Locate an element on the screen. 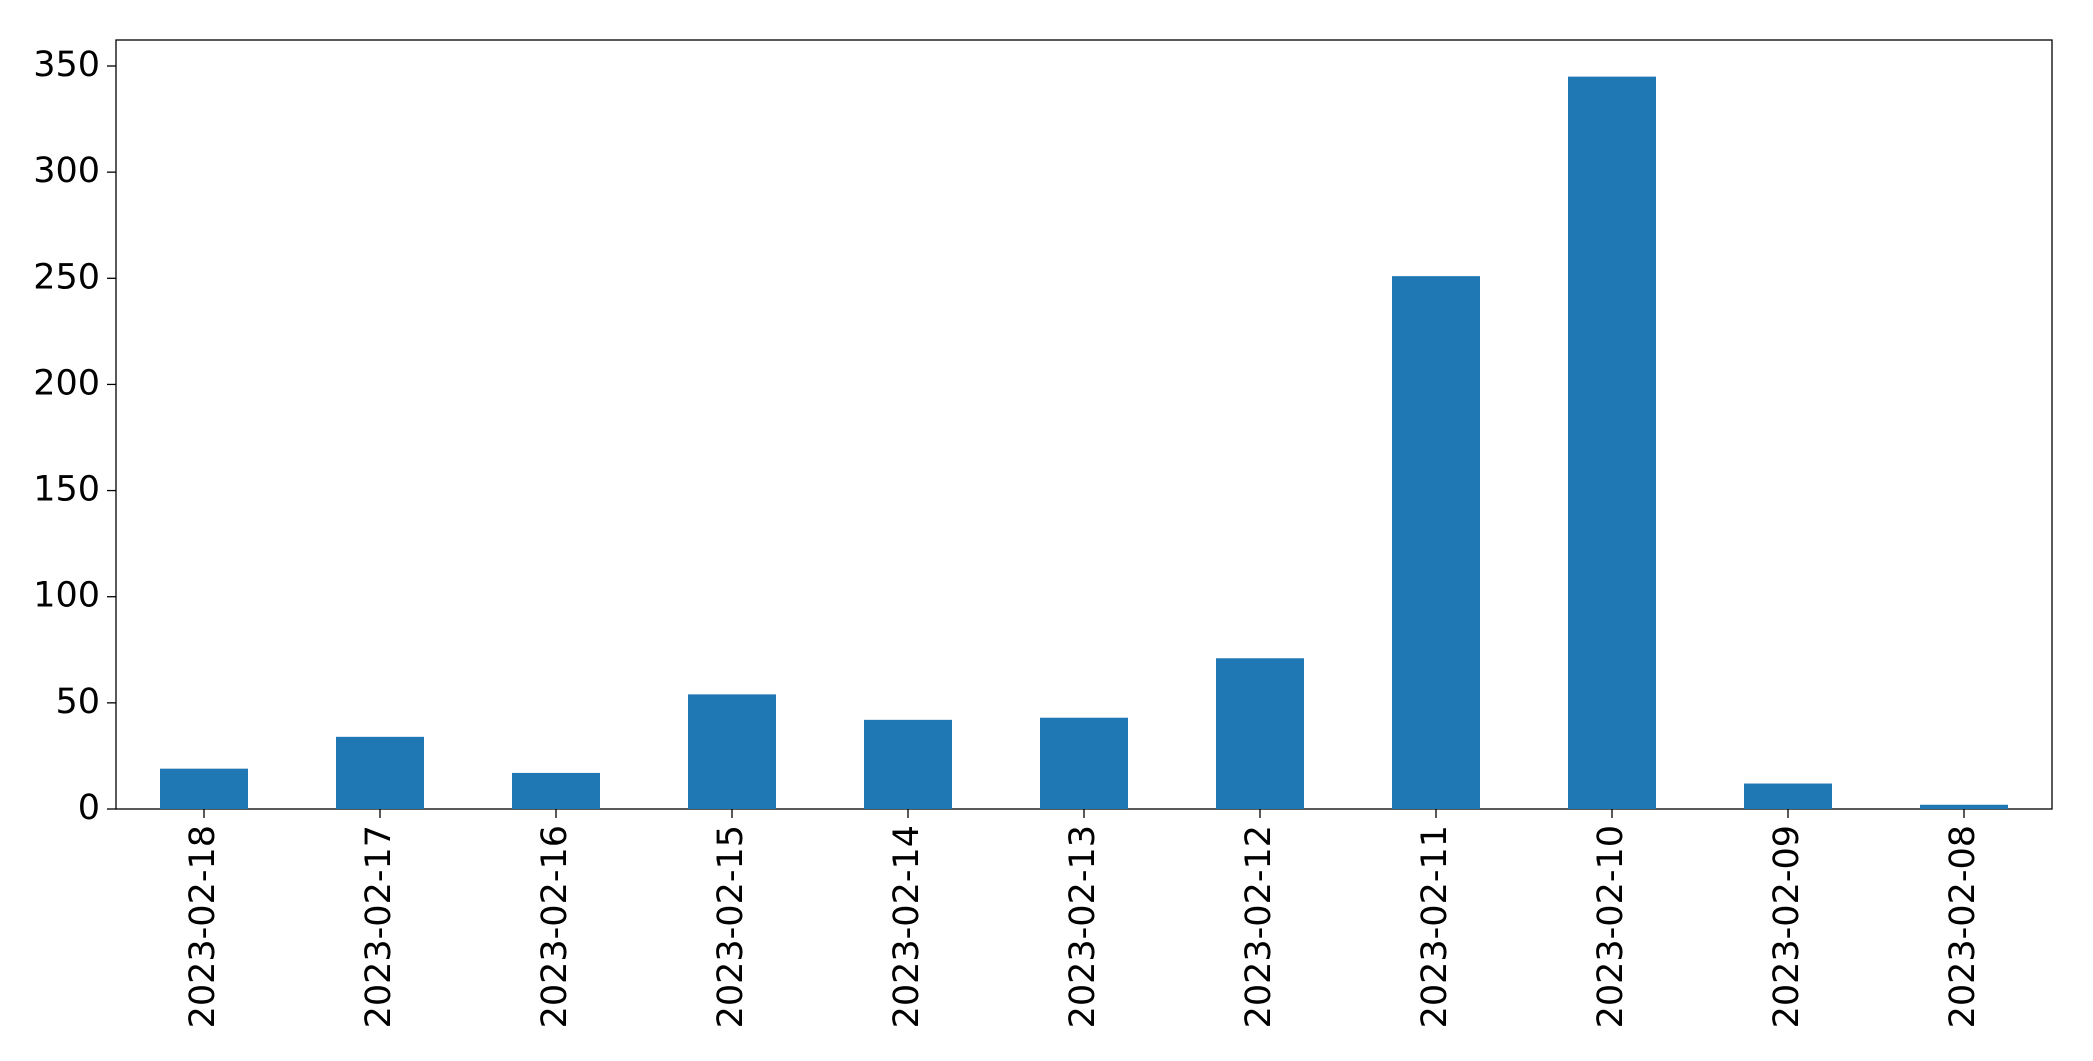 This screenshot has height=1061, width=2093. y-tick-label: 300 is located at coordinates (66, 171).